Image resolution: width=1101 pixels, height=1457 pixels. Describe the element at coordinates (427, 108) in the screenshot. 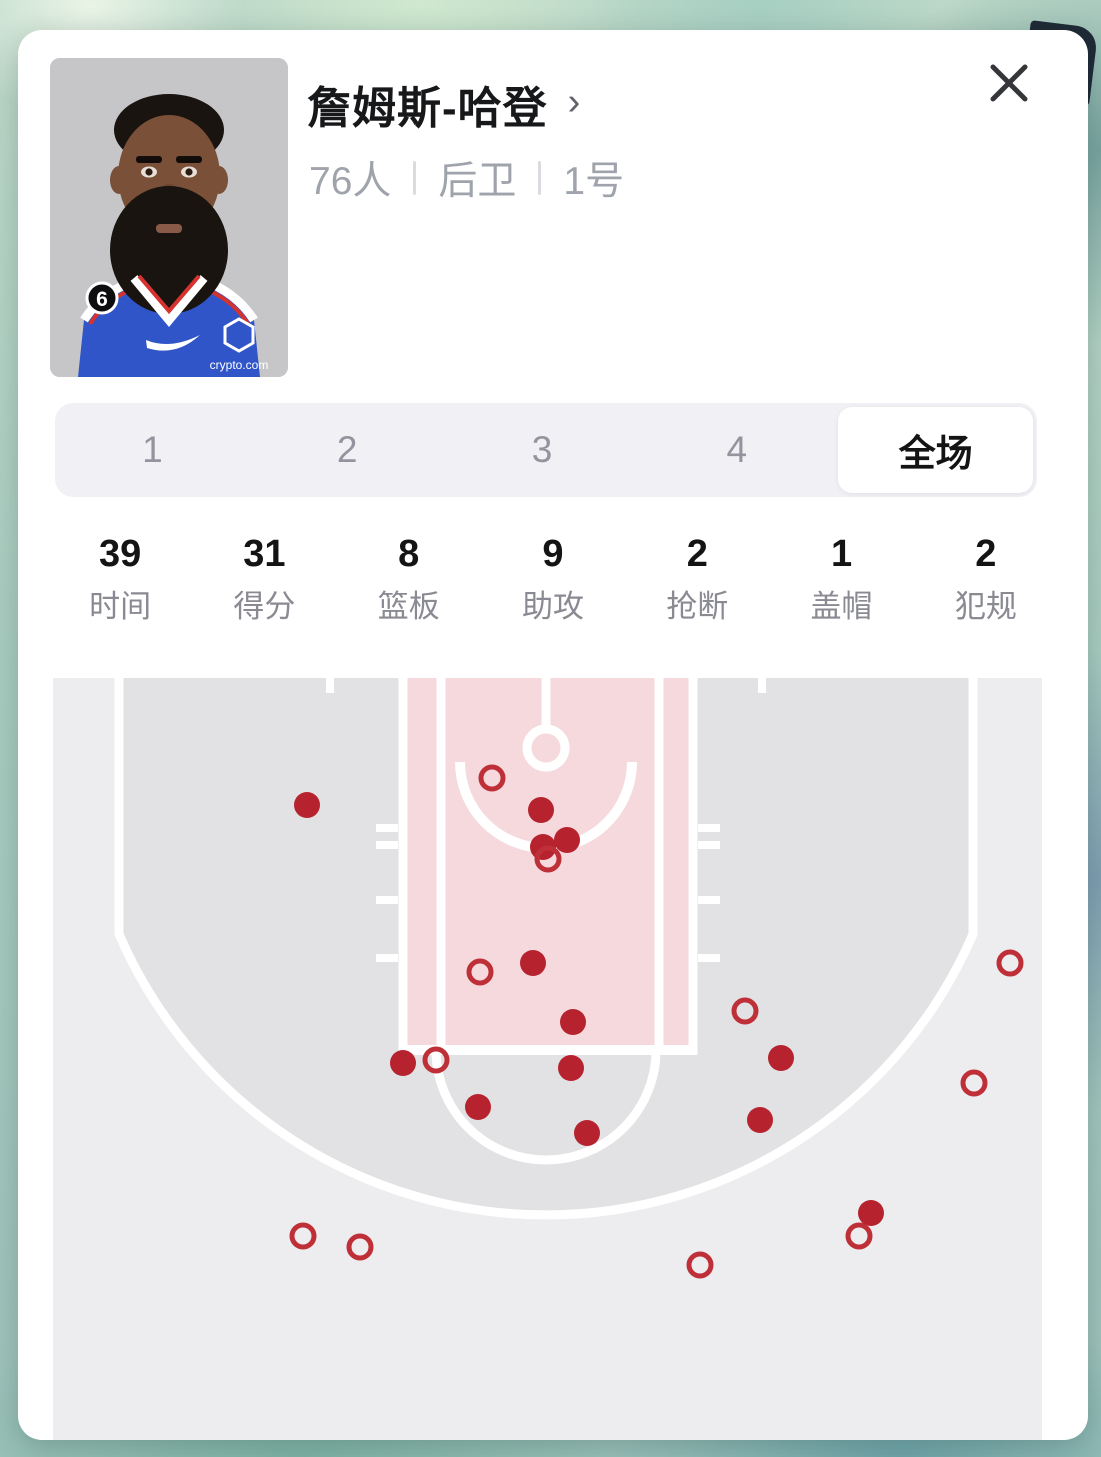

I see `player-name: 詹姆斯-哈登` at that location.